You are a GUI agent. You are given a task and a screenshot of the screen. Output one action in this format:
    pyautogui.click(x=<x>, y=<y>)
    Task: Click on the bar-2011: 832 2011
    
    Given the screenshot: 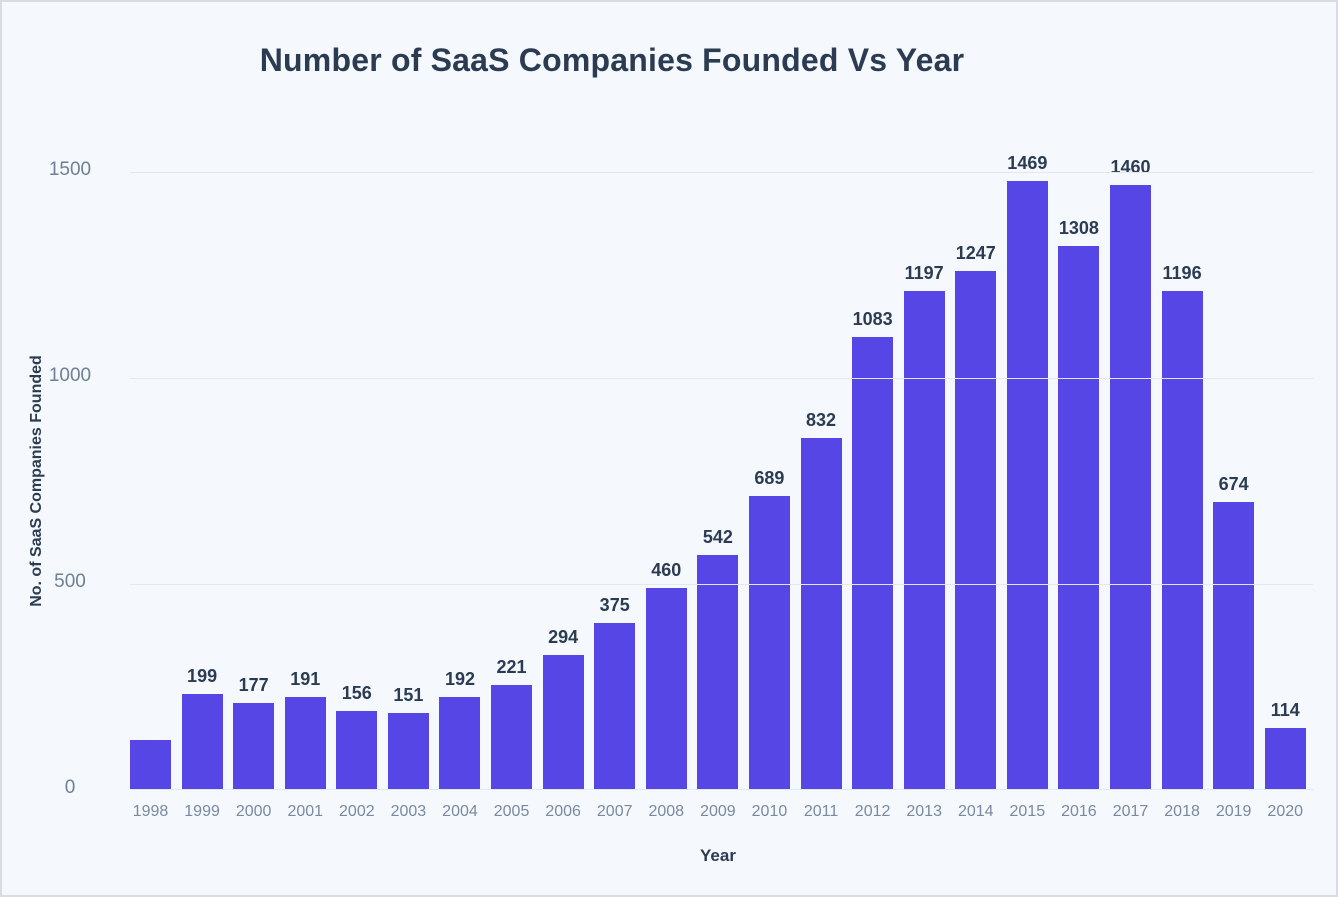 What is the action you would take?
    pyautogui.click(x=821, y=615)
    